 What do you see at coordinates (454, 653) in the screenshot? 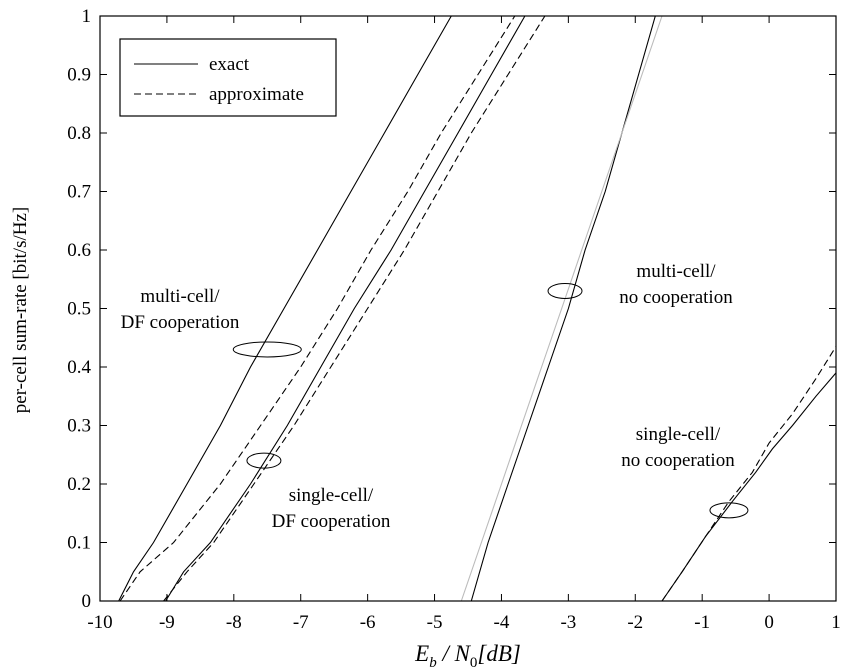
I see `x-axis-title-slash-n: / N` at bounding box center [454, 653].